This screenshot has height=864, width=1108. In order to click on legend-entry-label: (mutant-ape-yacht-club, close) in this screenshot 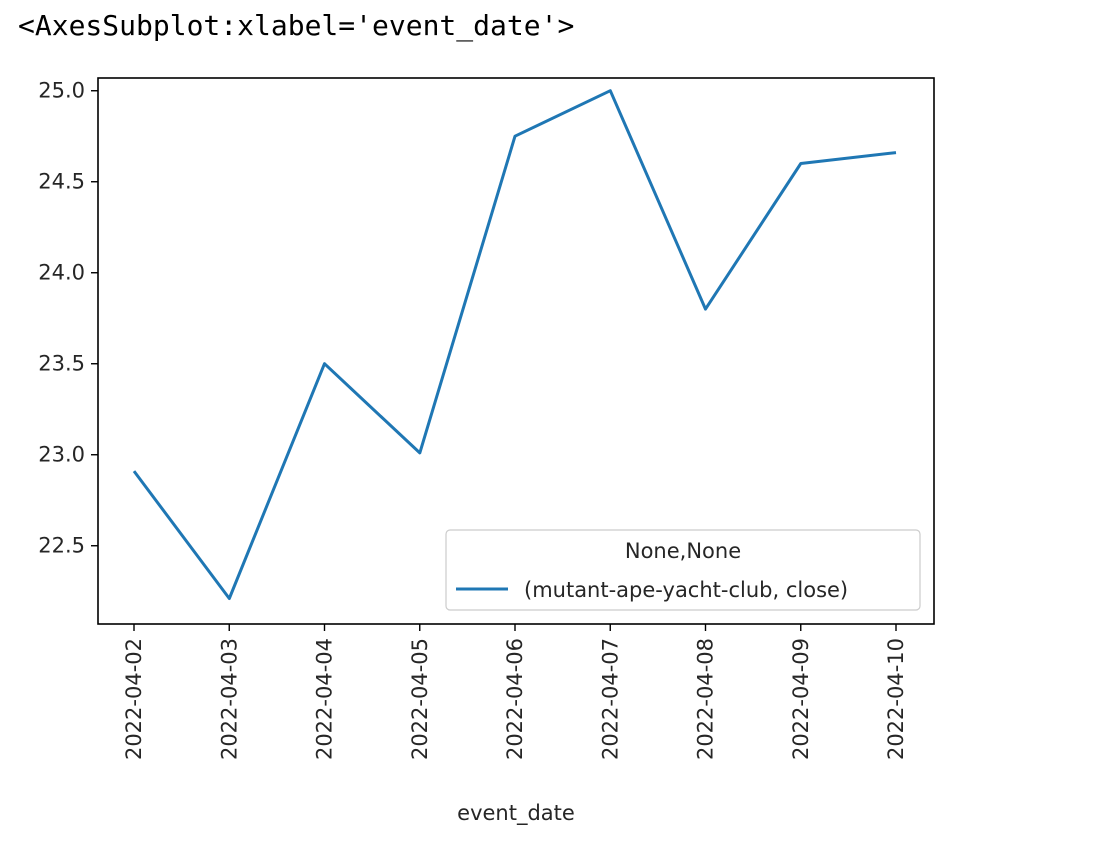, I will do `click(686, 590)`.